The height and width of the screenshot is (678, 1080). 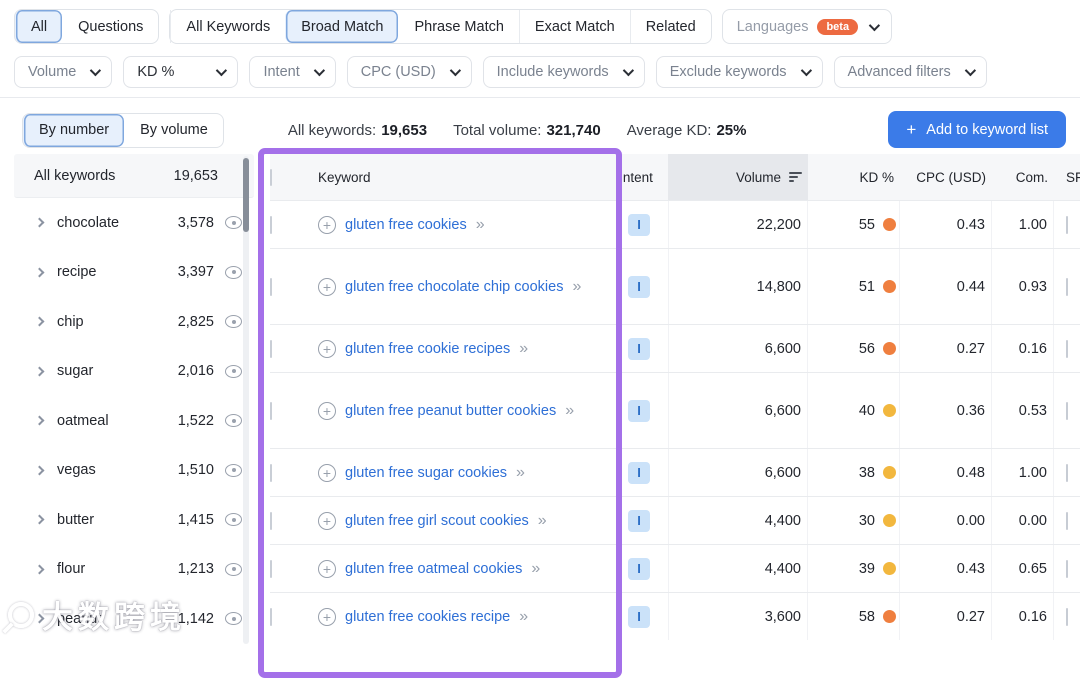 What do you see at coordinates (342, 26) in the screenshot?
I see `tab-button: Broad Match` at bounding box center [342, 26].